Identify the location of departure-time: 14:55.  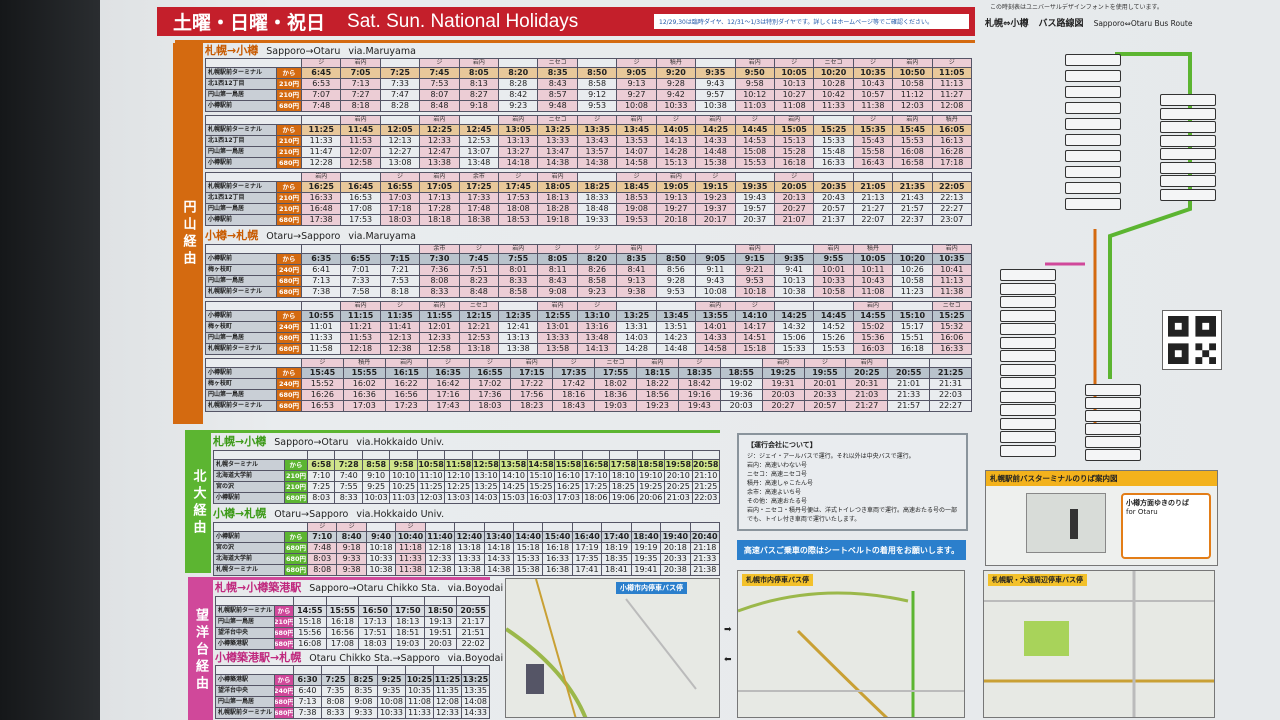
(873, 316).